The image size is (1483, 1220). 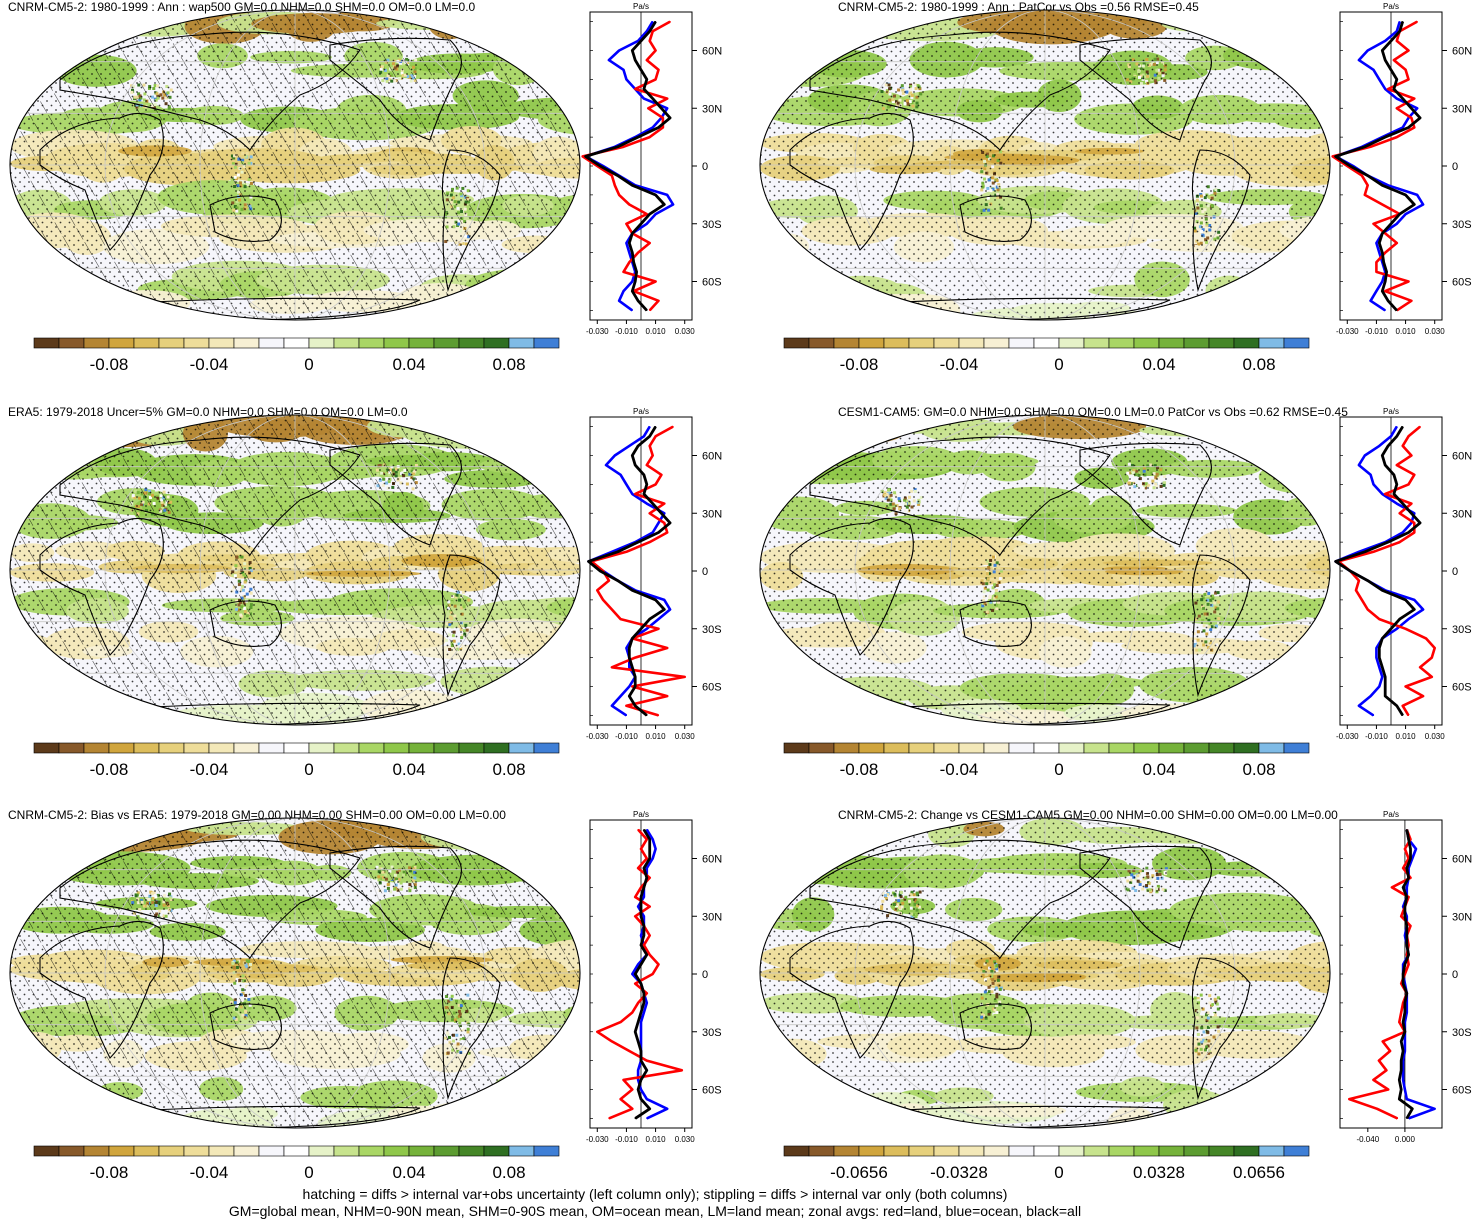 What do you see at coordinates (1462, 630) in the screenshot?
I see `lat-tick-label: 30S` at bounding box center [1462, 630].